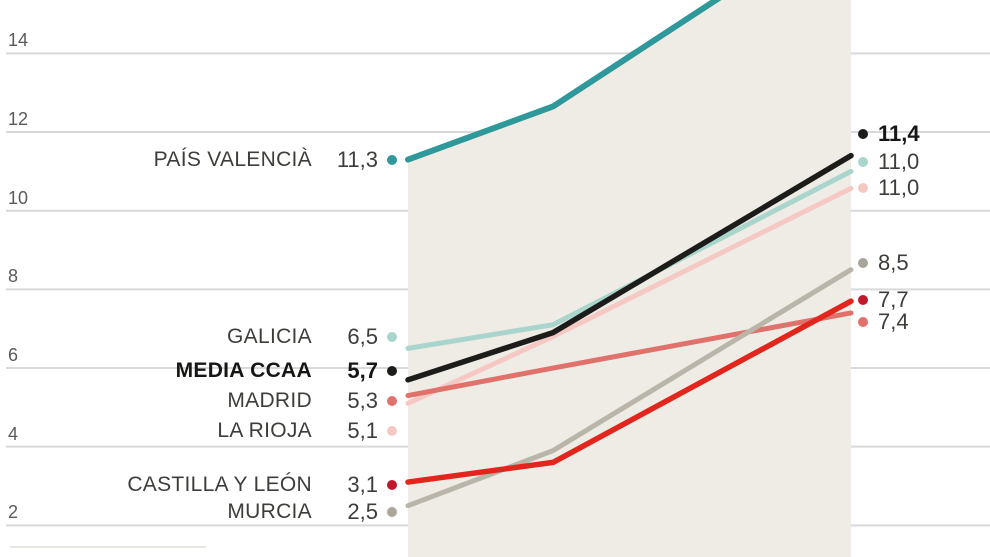 Image resolution: width=990 pixels, height=557 pixels. What do you see at coordinates (18, 40) in the screenshot?
I see `y-tick-14: 14` at bounding box center [18, 40].